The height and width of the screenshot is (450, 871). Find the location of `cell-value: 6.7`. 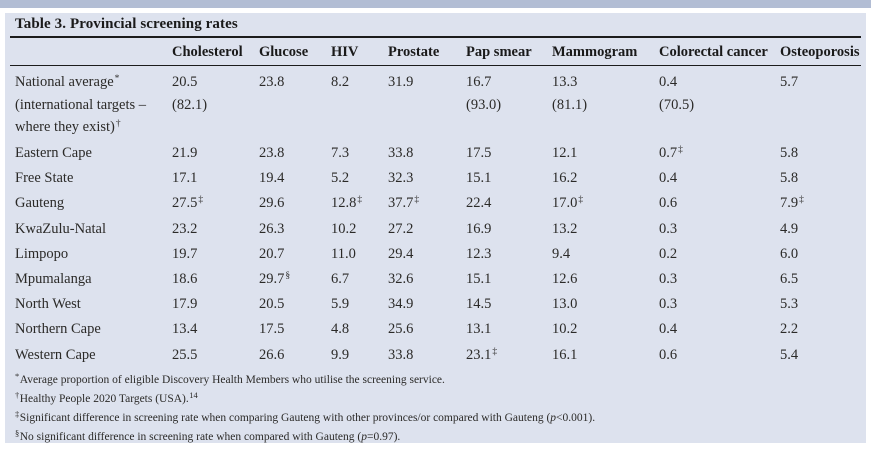

cell-value: 6.7 is located at coordinates (340, 279).